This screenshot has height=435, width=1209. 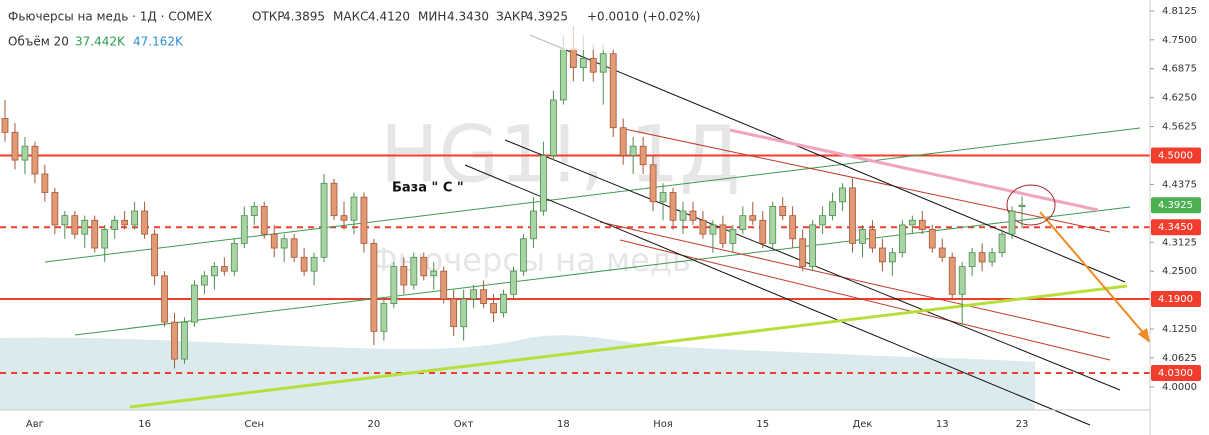 What do you see at coordinates (330, 26) in the screenshot?
I see `header-bg` at bounding box center [330, 26].